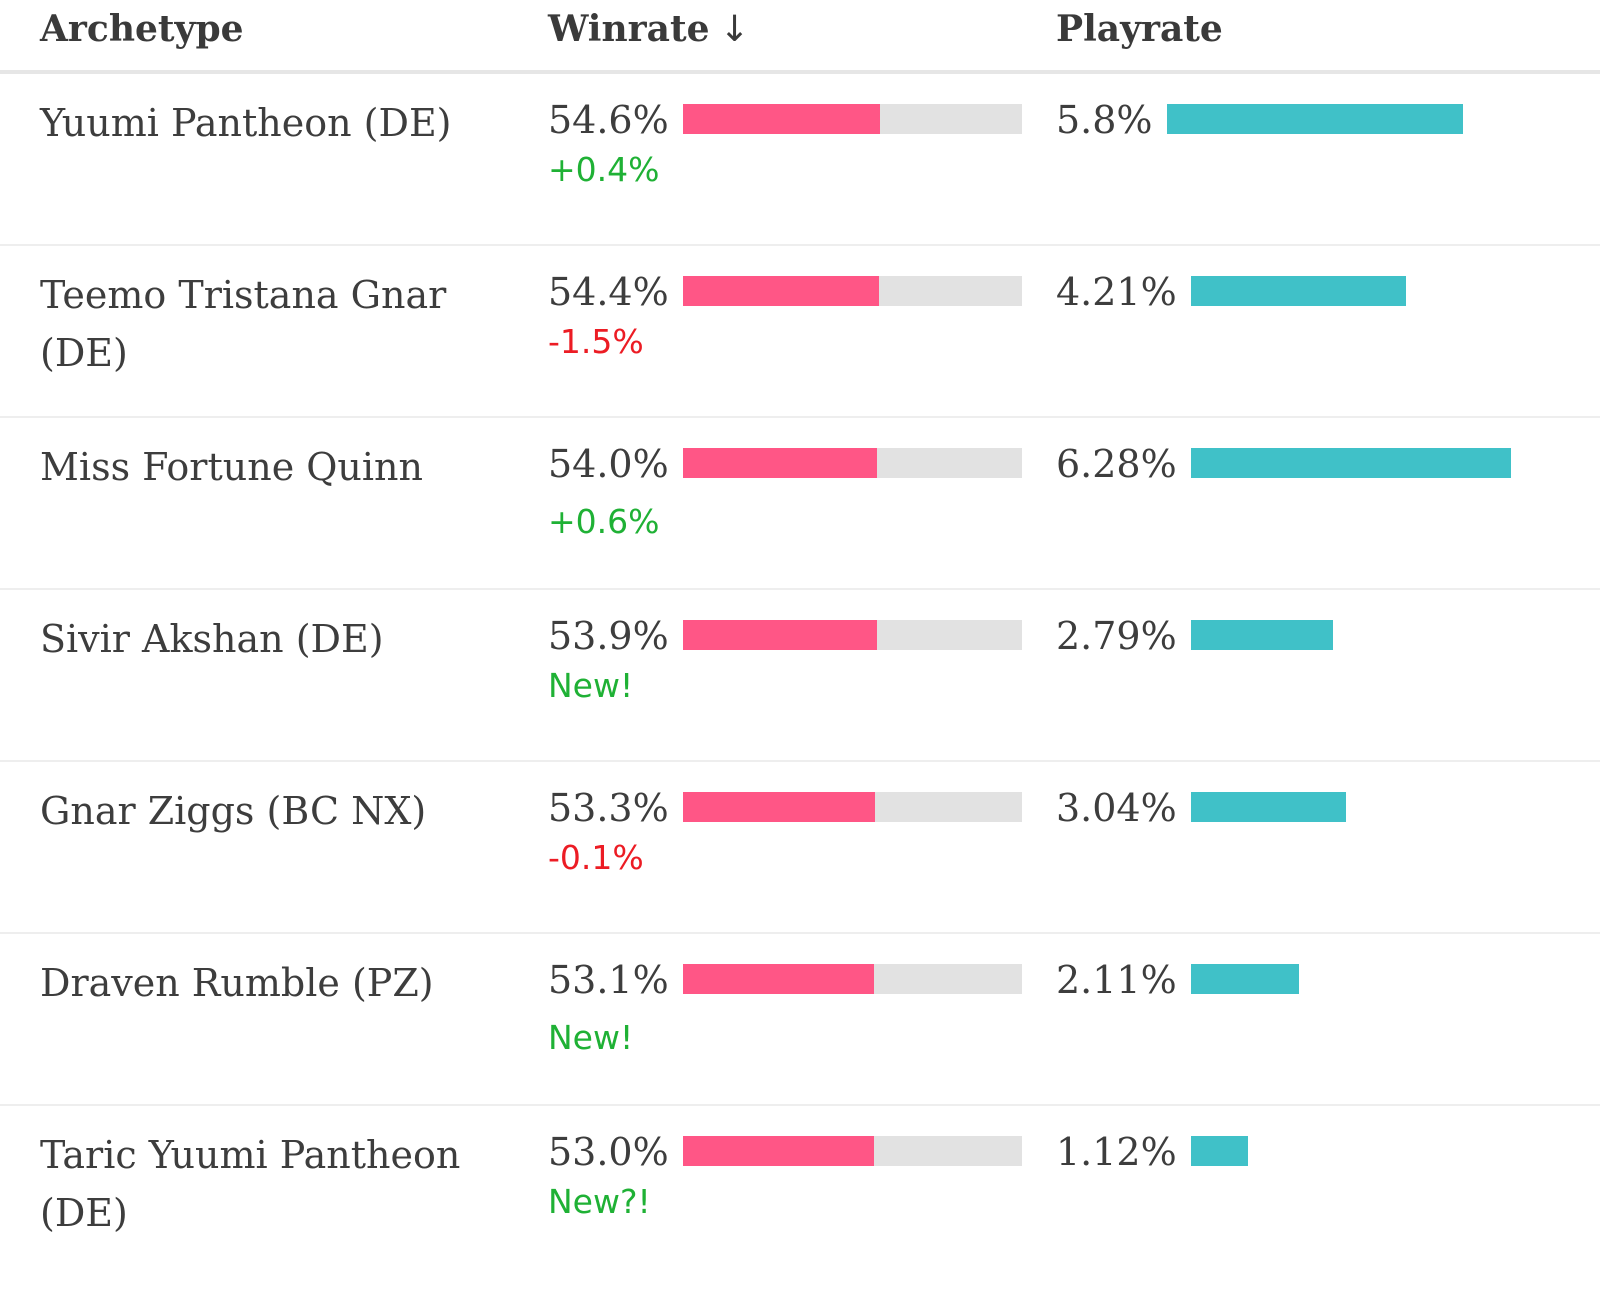 Image resolution: width=1600 pixels, height=1300 pixels. Describe the element at coordinates (800, 1020) in the screenshot. I see `table-row: Draven Rumble (PZ) 53.1% New! 2.11%` at that location.